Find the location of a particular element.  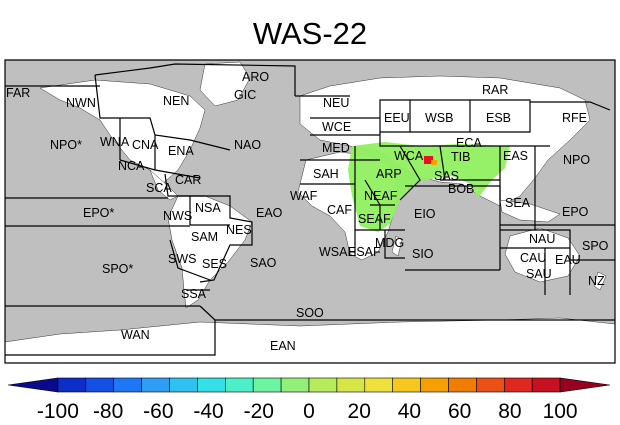

colorbar-tick-labels: -100 -80 -60 -40 -20 0 20 40 60 80 100 is located at coordinates (307, 411).